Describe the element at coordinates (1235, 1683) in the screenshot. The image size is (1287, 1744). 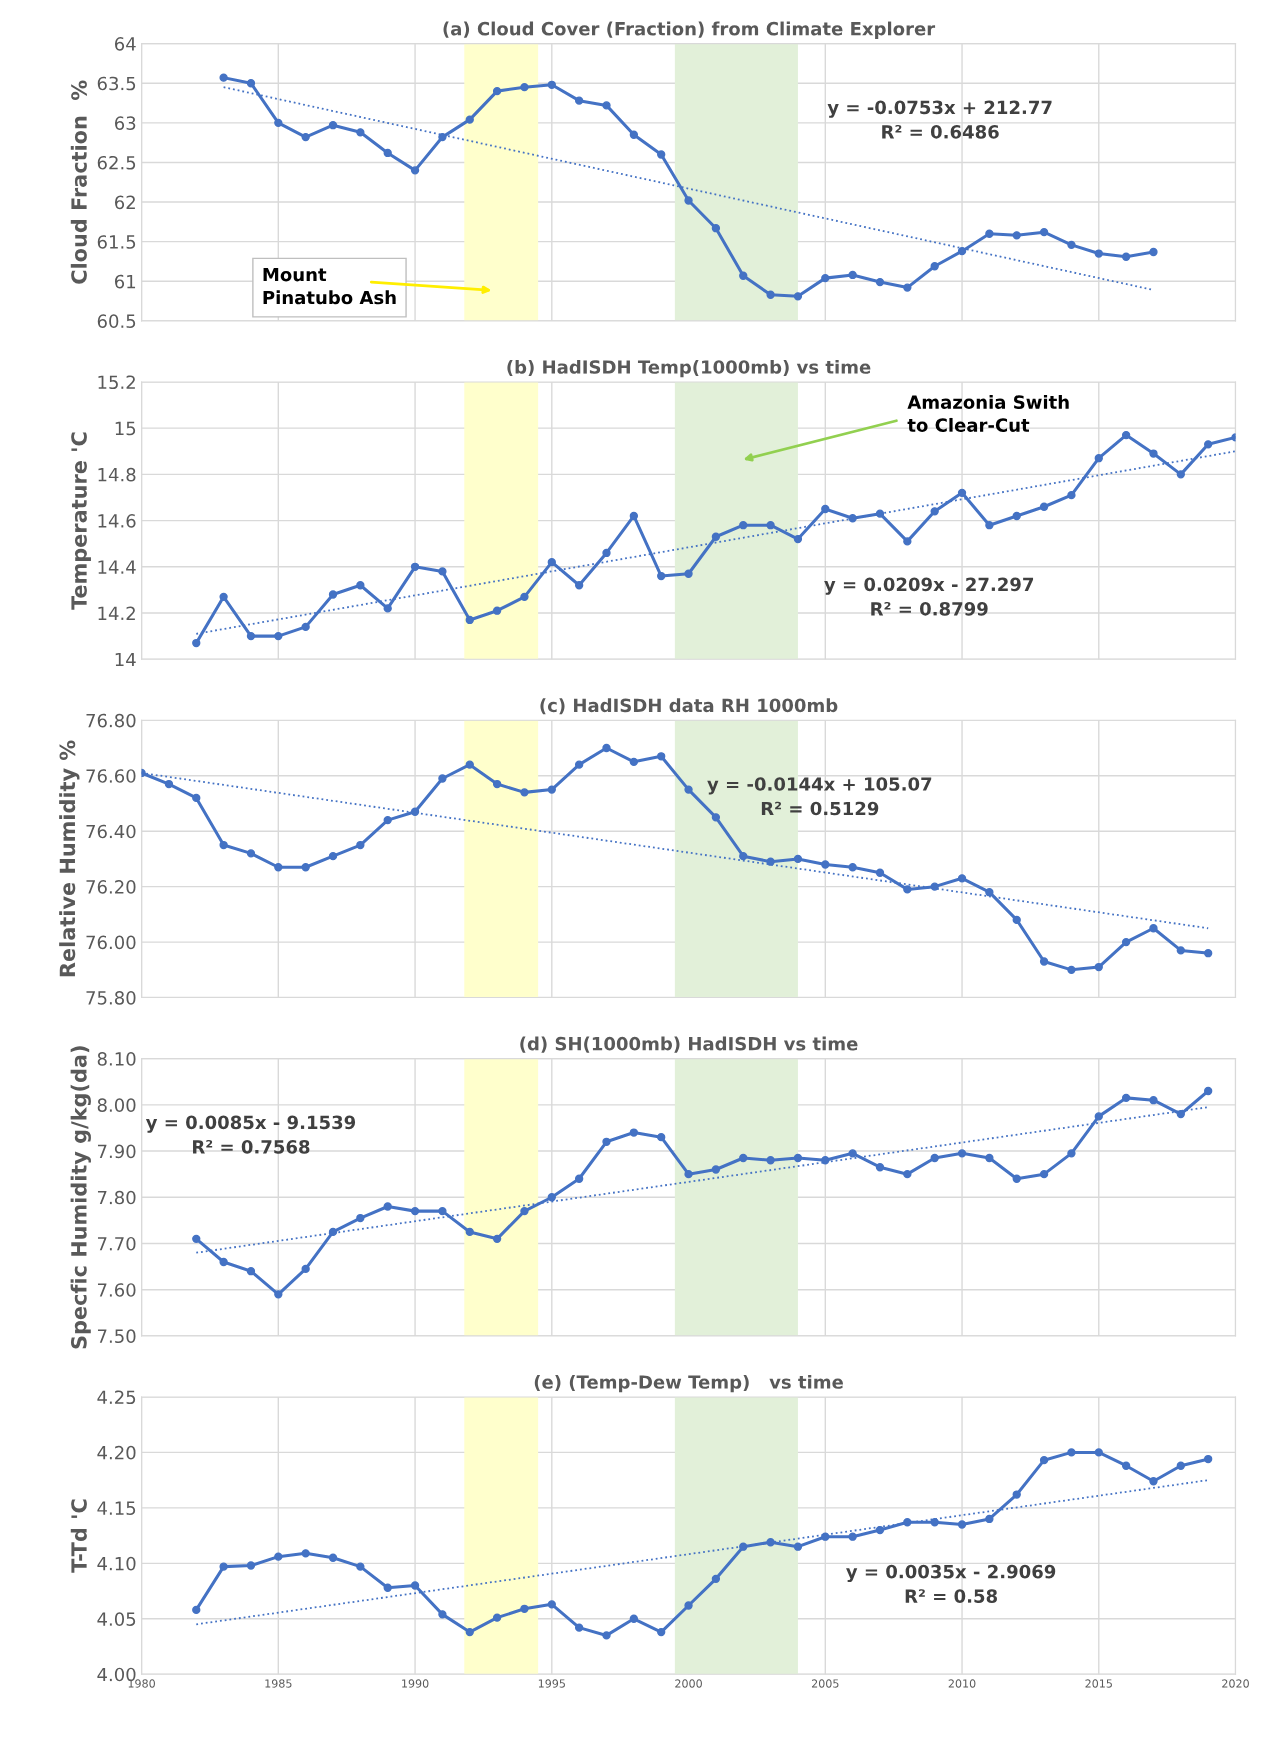
I see `x-tick-label: 2020` at that location.